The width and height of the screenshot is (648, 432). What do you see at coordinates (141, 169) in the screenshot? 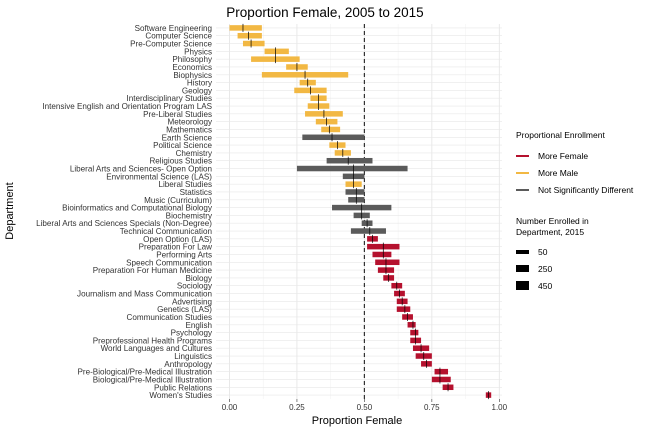
I see `department-label: Liberal Arts and Sciences- Open Option` at bounding box center [141, 169].